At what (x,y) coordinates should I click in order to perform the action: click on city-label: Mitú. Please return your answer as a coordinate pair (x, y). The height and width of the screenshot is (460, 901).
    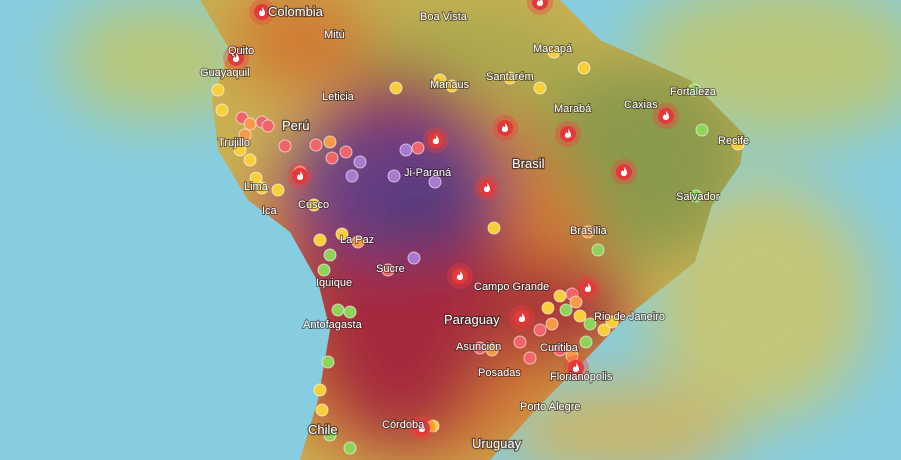
    Looking at the image, I should click on (334, 35).